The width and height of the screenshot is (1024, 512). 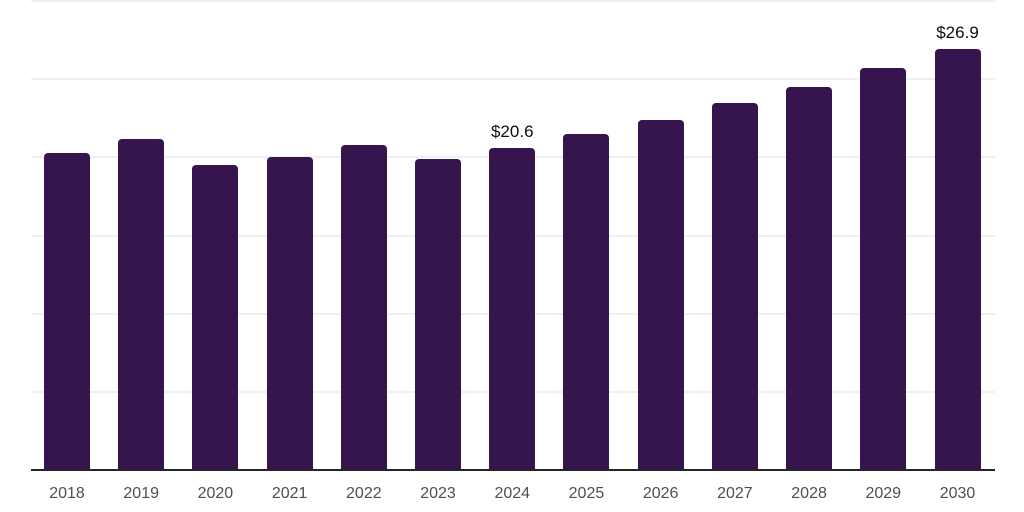 I want to click on x-tick-2024: 2024, so click(x=512, y=493).